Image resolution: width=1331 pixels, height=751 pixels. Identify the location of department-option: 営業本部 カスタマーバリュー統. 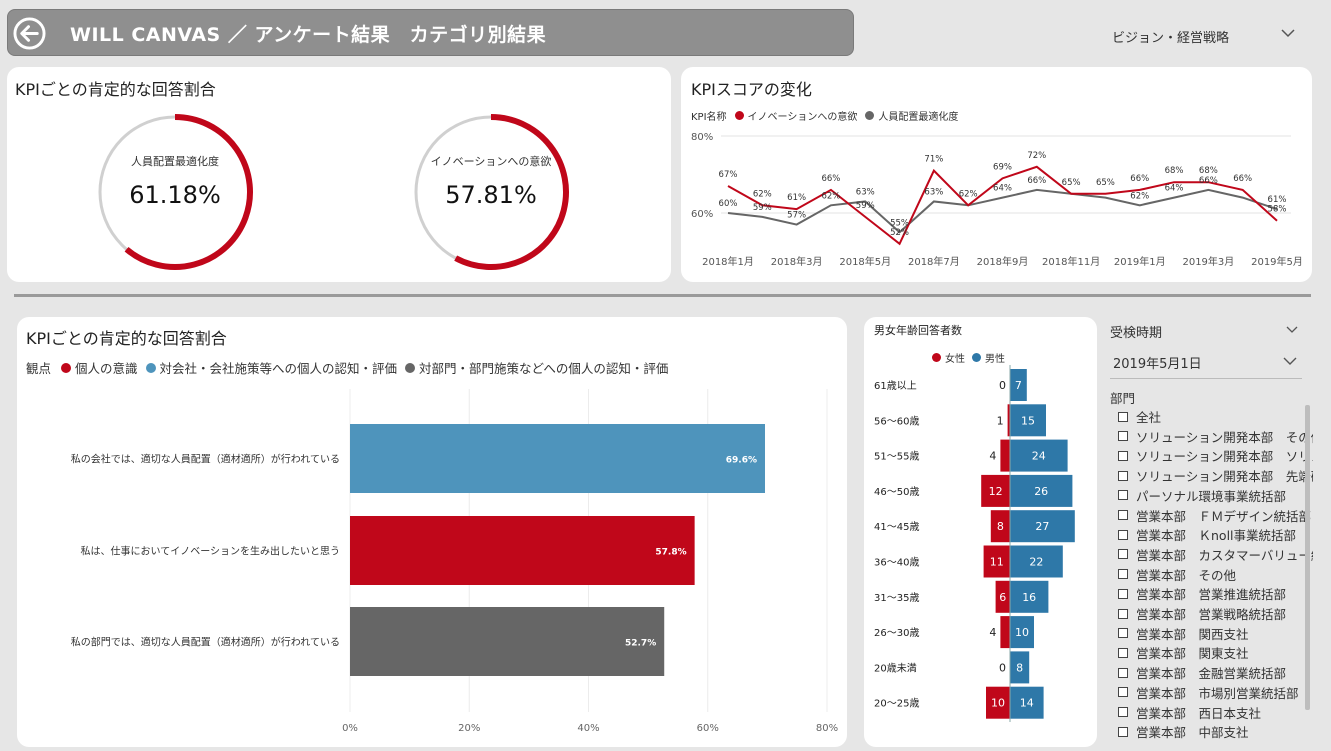
(1215, 554).